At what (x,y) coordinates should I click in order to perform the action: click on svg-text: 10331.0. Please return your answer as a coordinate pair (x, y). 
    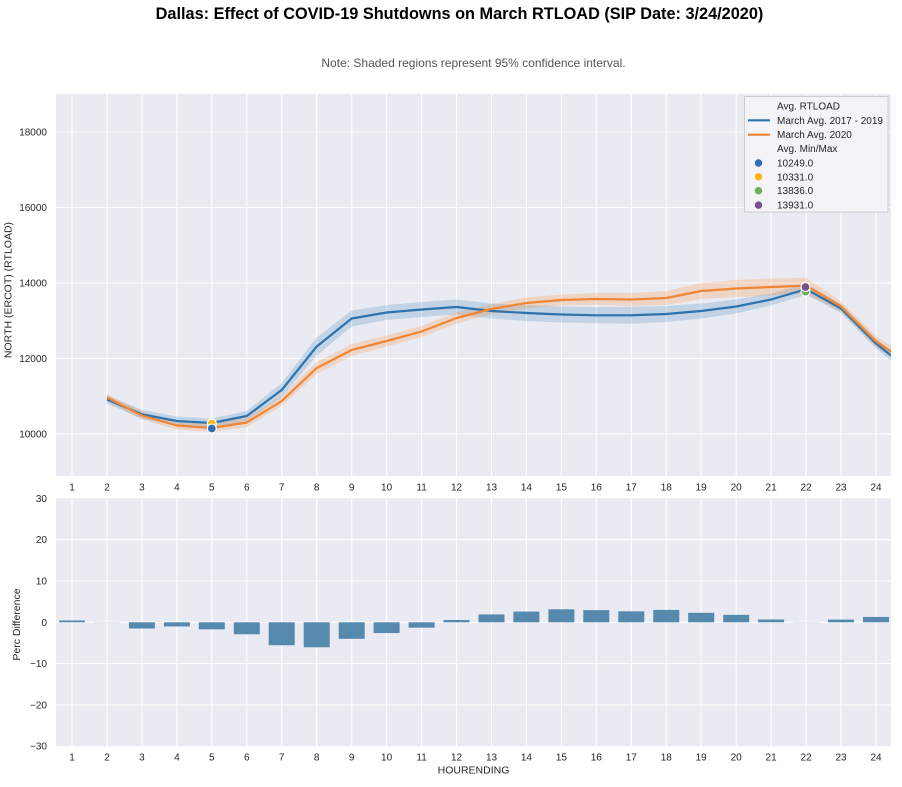
    Looking at the image, I should click on (795, 177).